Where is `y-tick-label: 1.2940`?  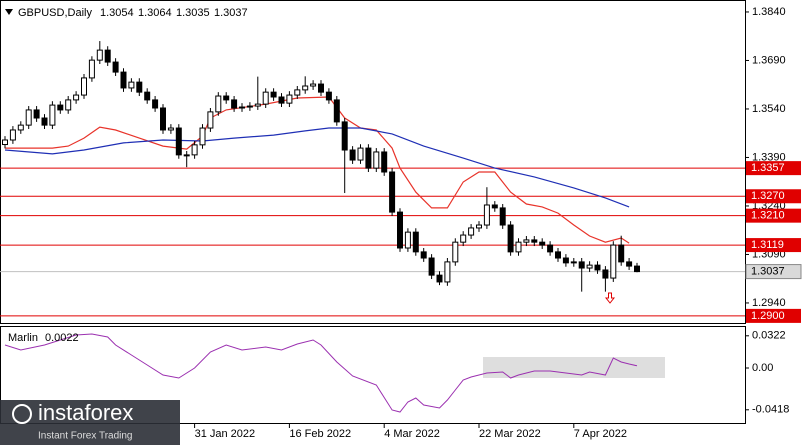
y-tick-label: 1.2940 is located at coordinates (769, 303).